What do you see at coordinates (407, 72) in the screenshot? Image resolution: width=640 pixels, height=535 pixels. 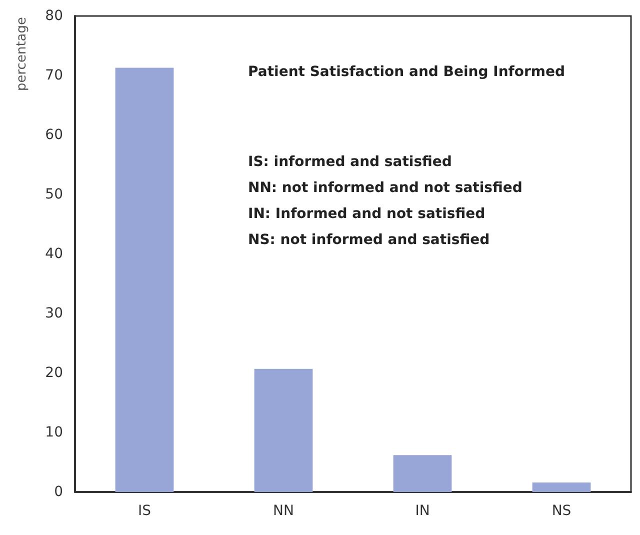 I see `text: Patient Satisfaction and Being Informed` at bounding box center [407, 72].